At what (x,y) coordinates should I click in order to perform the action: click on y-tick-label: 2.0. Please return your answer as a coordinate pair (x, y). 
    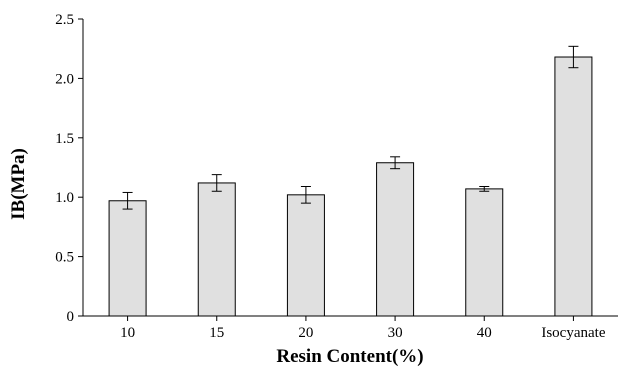
    Looking at the image, I should click on (64, 79).